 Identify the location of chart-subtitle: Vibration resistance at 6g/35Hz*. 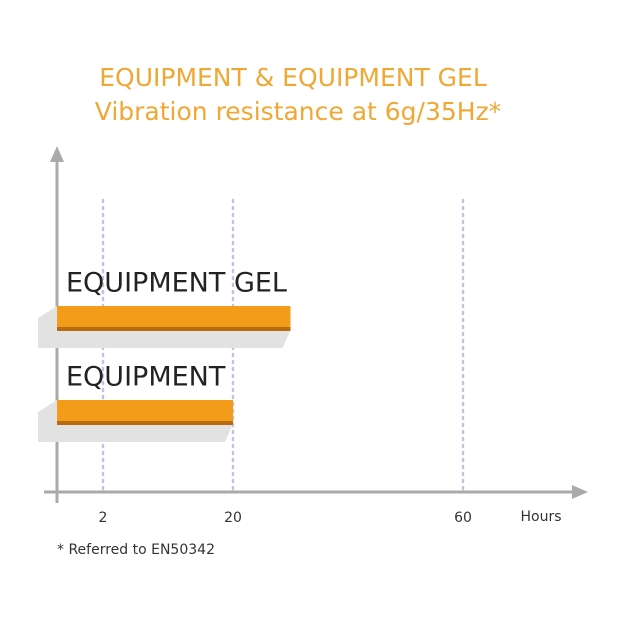
(298, 111).